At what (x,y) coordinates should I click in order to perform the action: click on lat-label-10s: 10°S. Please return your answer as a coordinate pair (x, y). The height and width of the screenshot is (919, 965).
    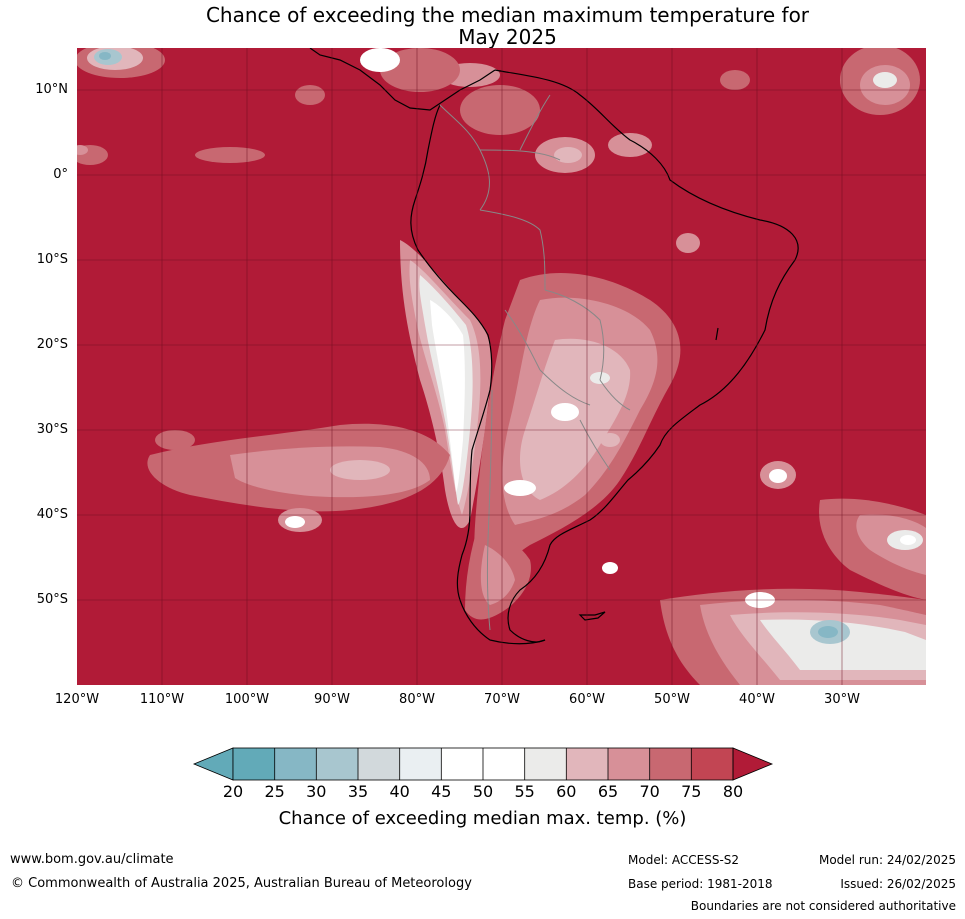
    Looking at the image, I should click on (52, 259).